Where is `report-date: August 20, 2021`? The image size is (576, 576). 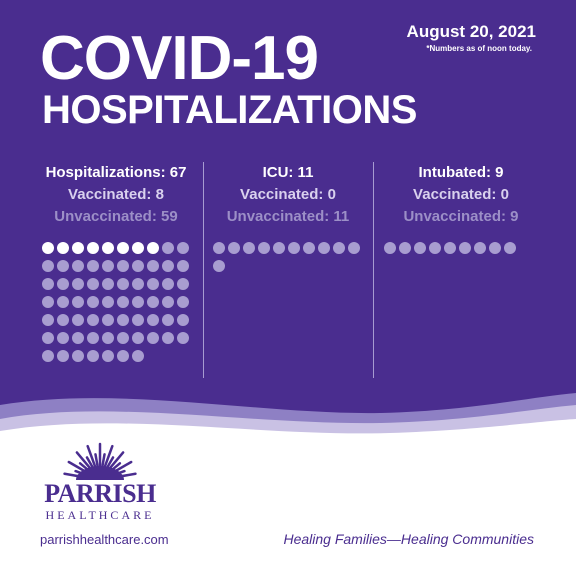
report-date: August 20, 2021 is located at coordinates (471, 31).